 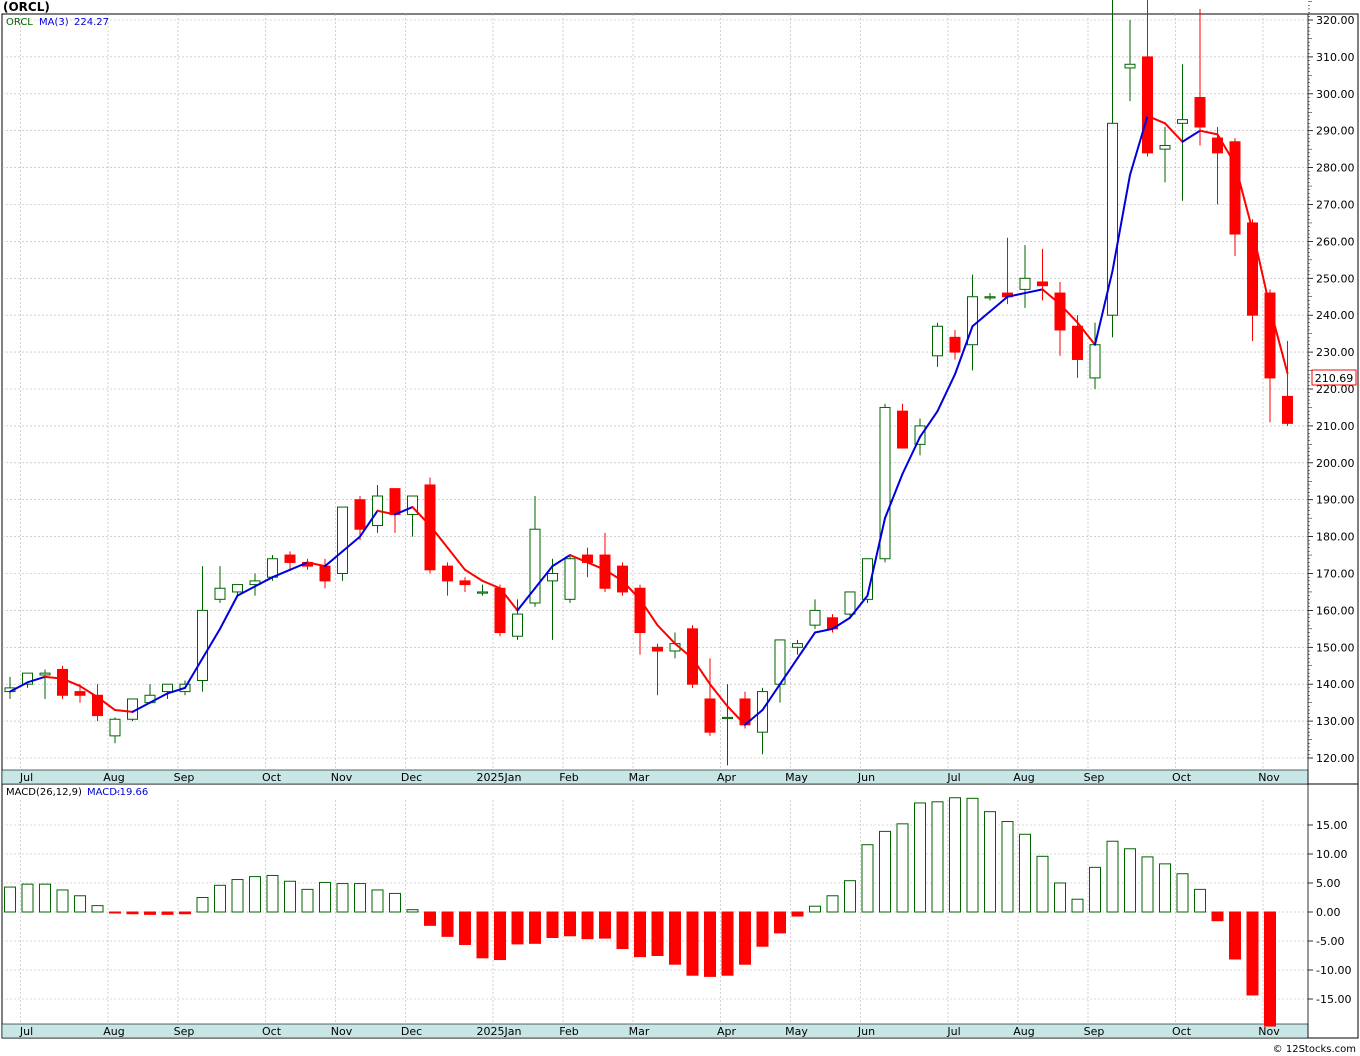 I want to click on chart-title: (ORCL), so click(x=26, y=7).